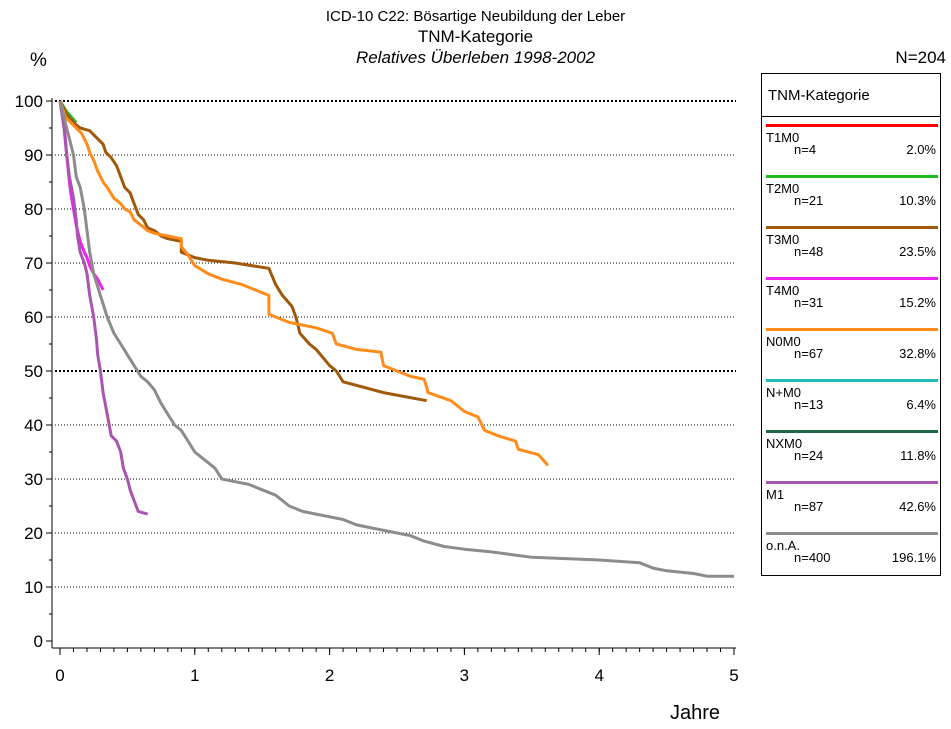 Image resolution: width=951 pixels, height=729 pixels. Describe the element at coordinates (851, 251) in the screenshot. I see `legend-item: T3M0 n=48 23.5%` at that location.